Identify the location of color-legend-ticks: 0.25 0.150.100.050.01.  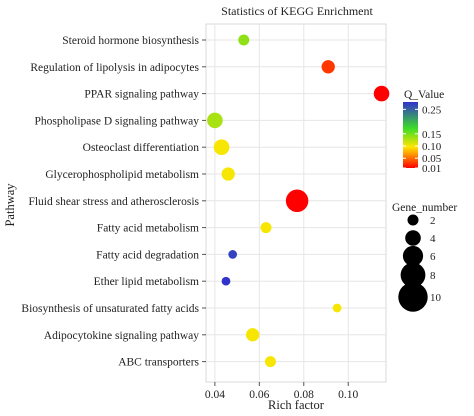
(422, 139).